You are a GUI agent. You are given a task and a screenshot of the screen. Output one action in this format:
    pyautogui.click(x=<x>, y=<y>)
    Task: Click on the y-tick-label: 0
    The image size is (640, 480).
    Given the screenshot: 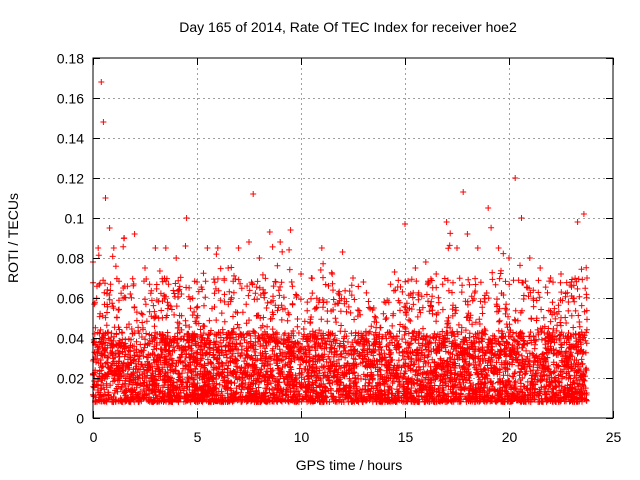 What is the action you would take?
    pyautogui.click(x=80, y=419)
    